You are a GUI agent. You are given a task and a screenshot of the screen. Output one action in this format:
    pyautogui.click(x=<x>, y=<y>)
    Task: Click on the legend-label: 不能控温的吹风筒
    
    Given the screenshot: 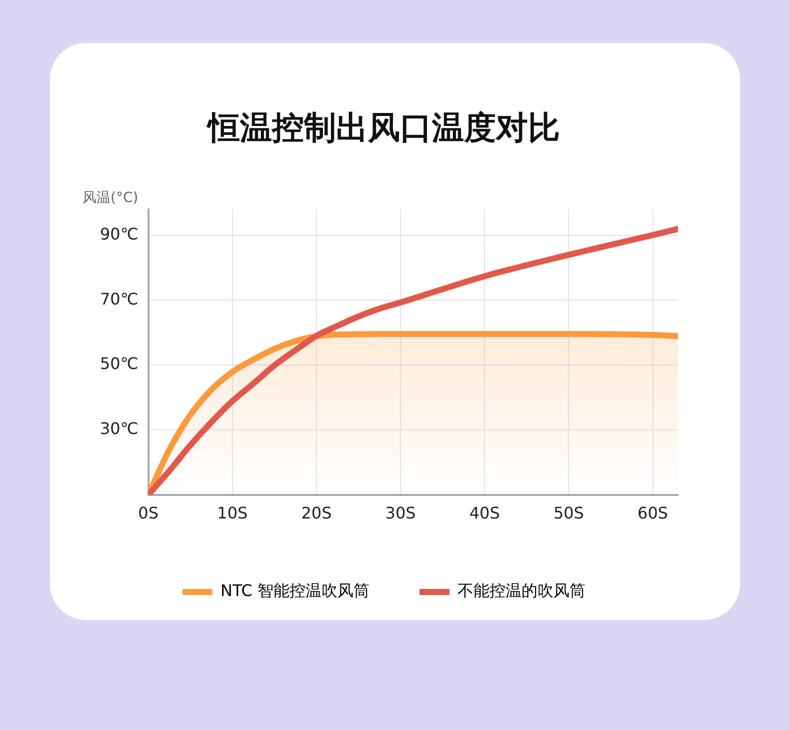 What is the action you would take?
    pyautogui.click(x=522, y=590)
    